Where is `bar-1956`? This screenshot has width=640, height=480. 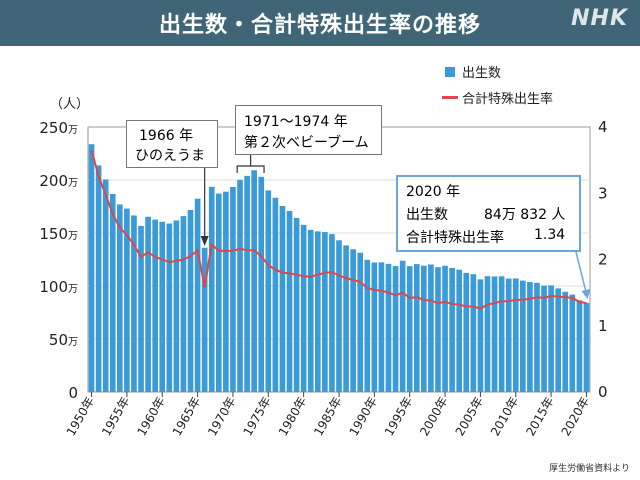
bar-1956 is located at coordinates (134, 303).